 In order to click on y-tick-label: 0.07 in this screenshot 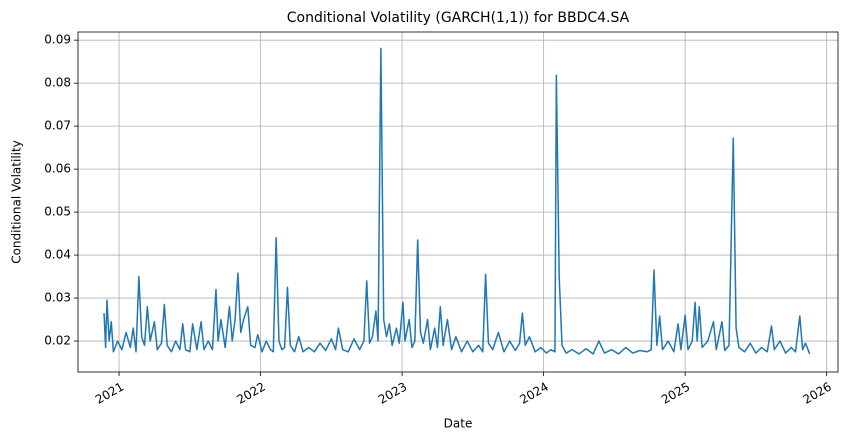, I will do `click(57, 126)`.